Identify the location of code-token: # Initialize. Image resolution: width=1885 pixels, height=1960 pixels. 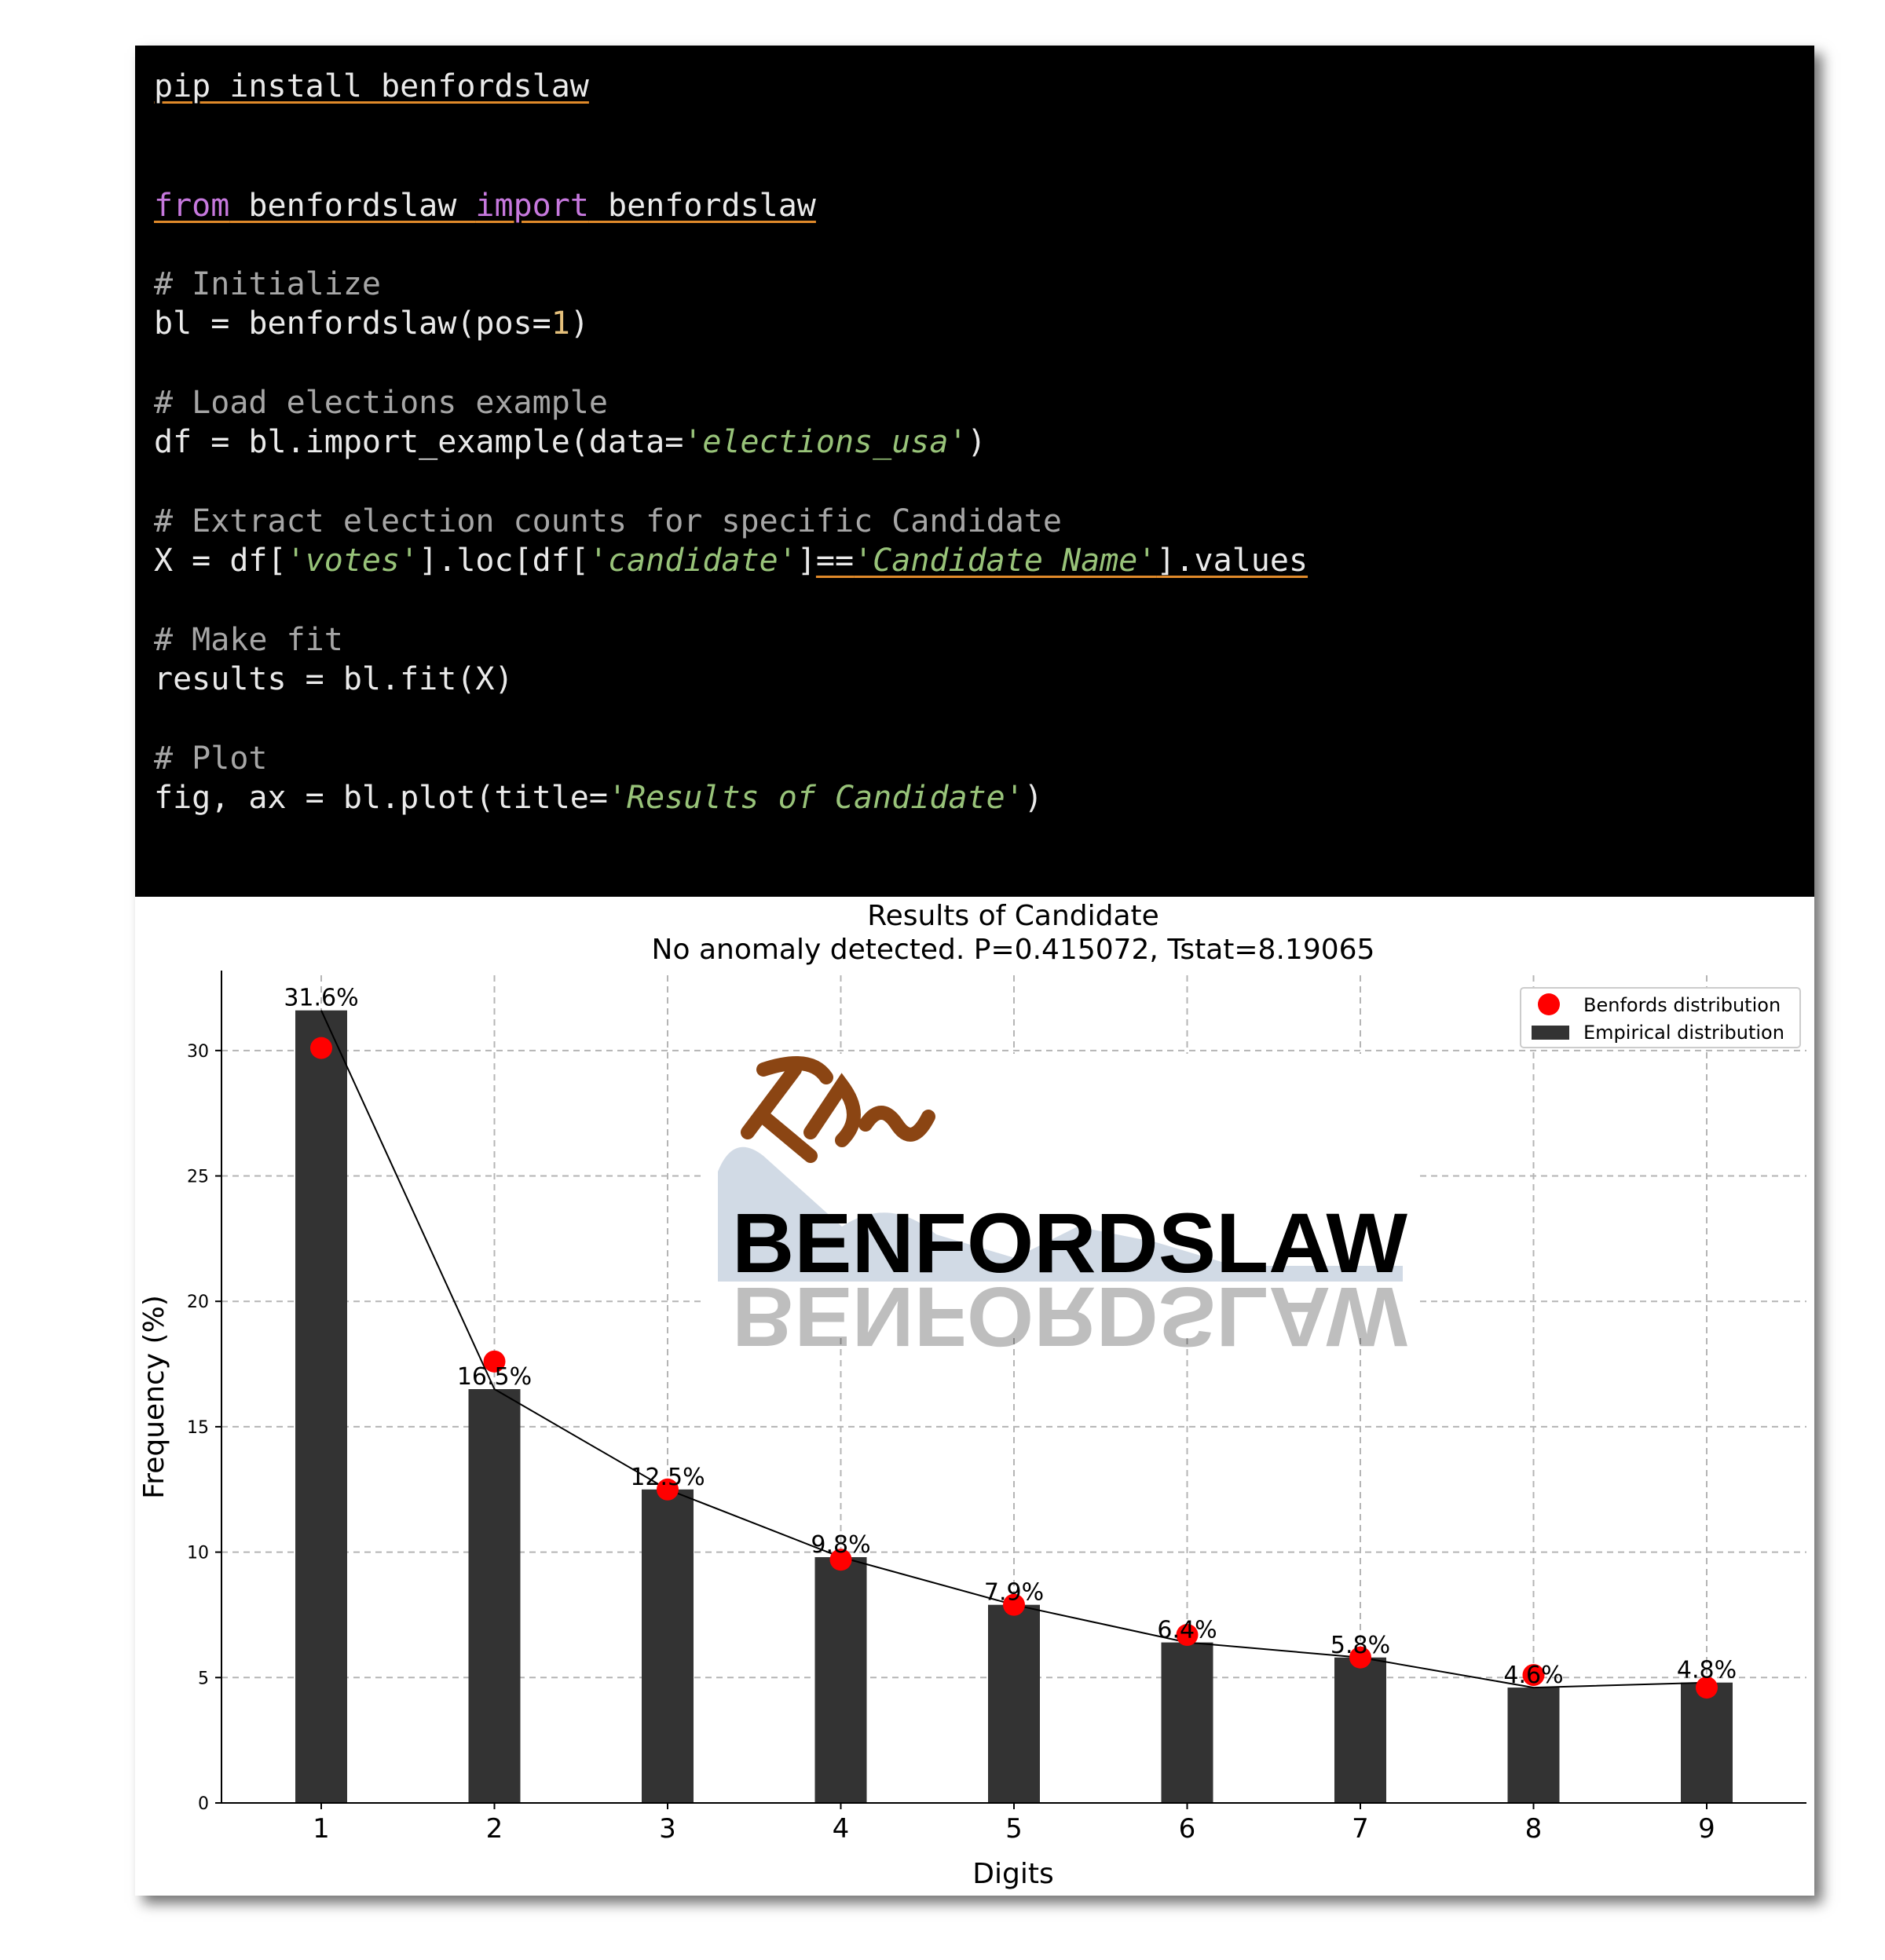
(267, 284).